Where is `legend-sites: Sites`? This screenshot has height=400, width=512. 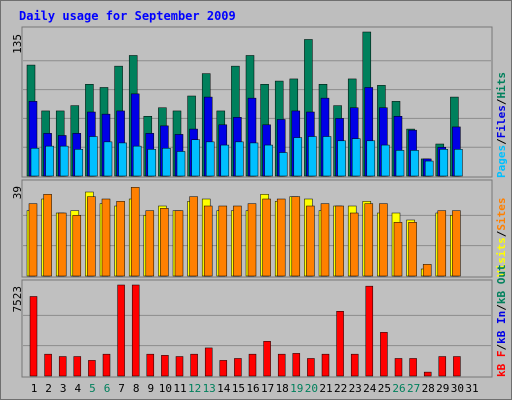
legend-sites: Sites is located at coordinates (501, 214).